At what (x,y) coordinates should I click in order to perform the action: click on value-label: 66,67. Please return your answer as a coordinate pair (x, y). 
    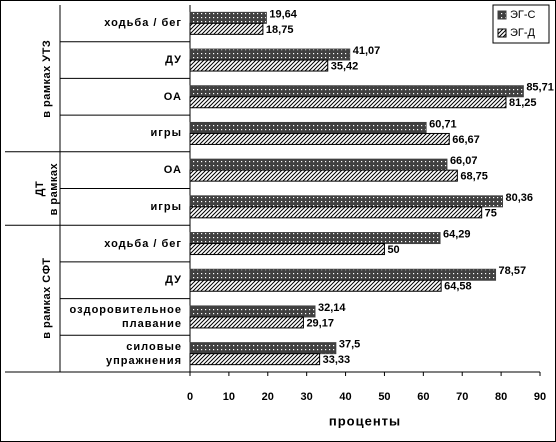
    Looking at the image, I should click on (466, 140).